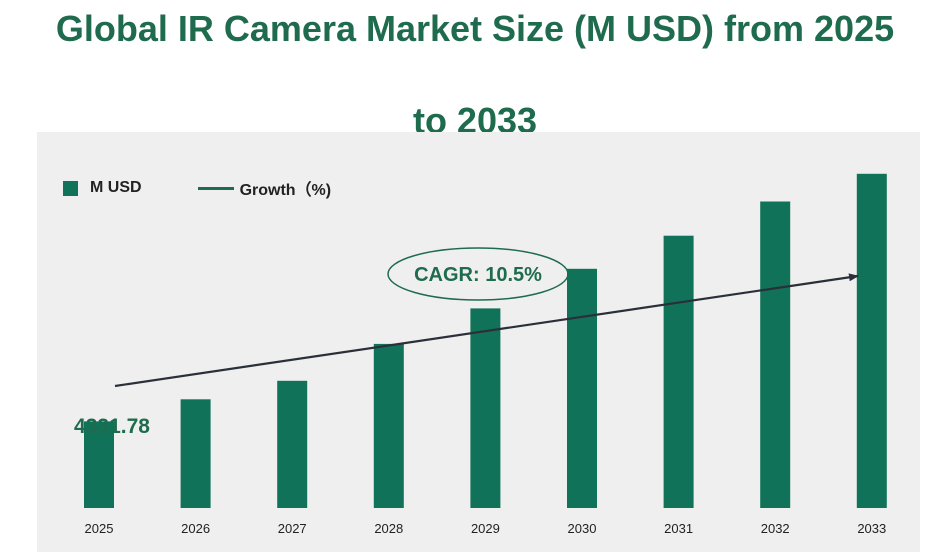 The height and width of the screenshot is (560, 950). I want to click on bar-2025, so click(99, 464).